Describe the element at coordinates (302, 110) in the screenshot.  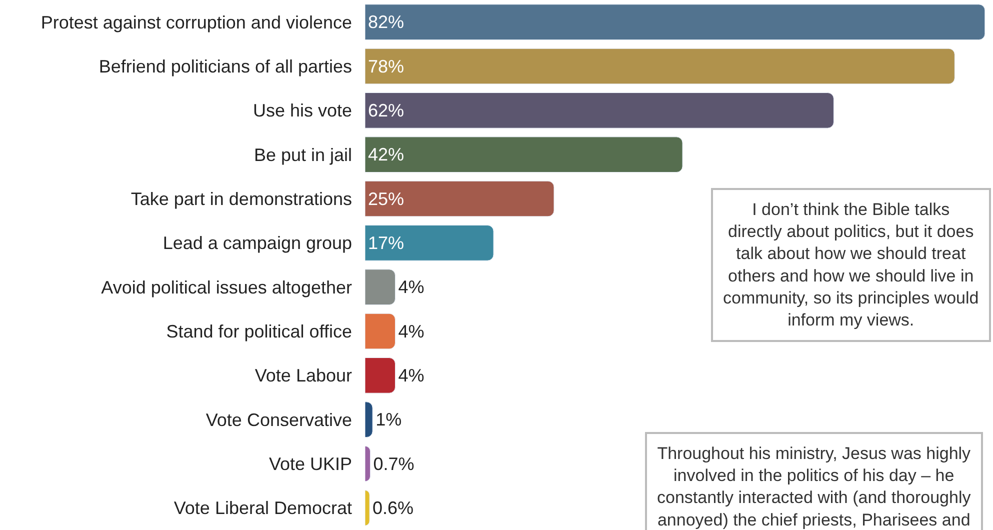
I see `y-tick-label: Use his vote` at that location.